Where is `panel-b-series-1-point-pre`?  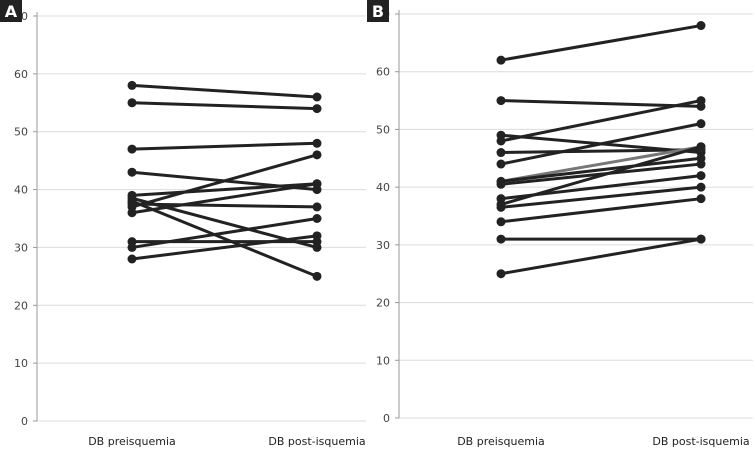
panel-b-series-1-point-pre is located at coordinates (501, 60).